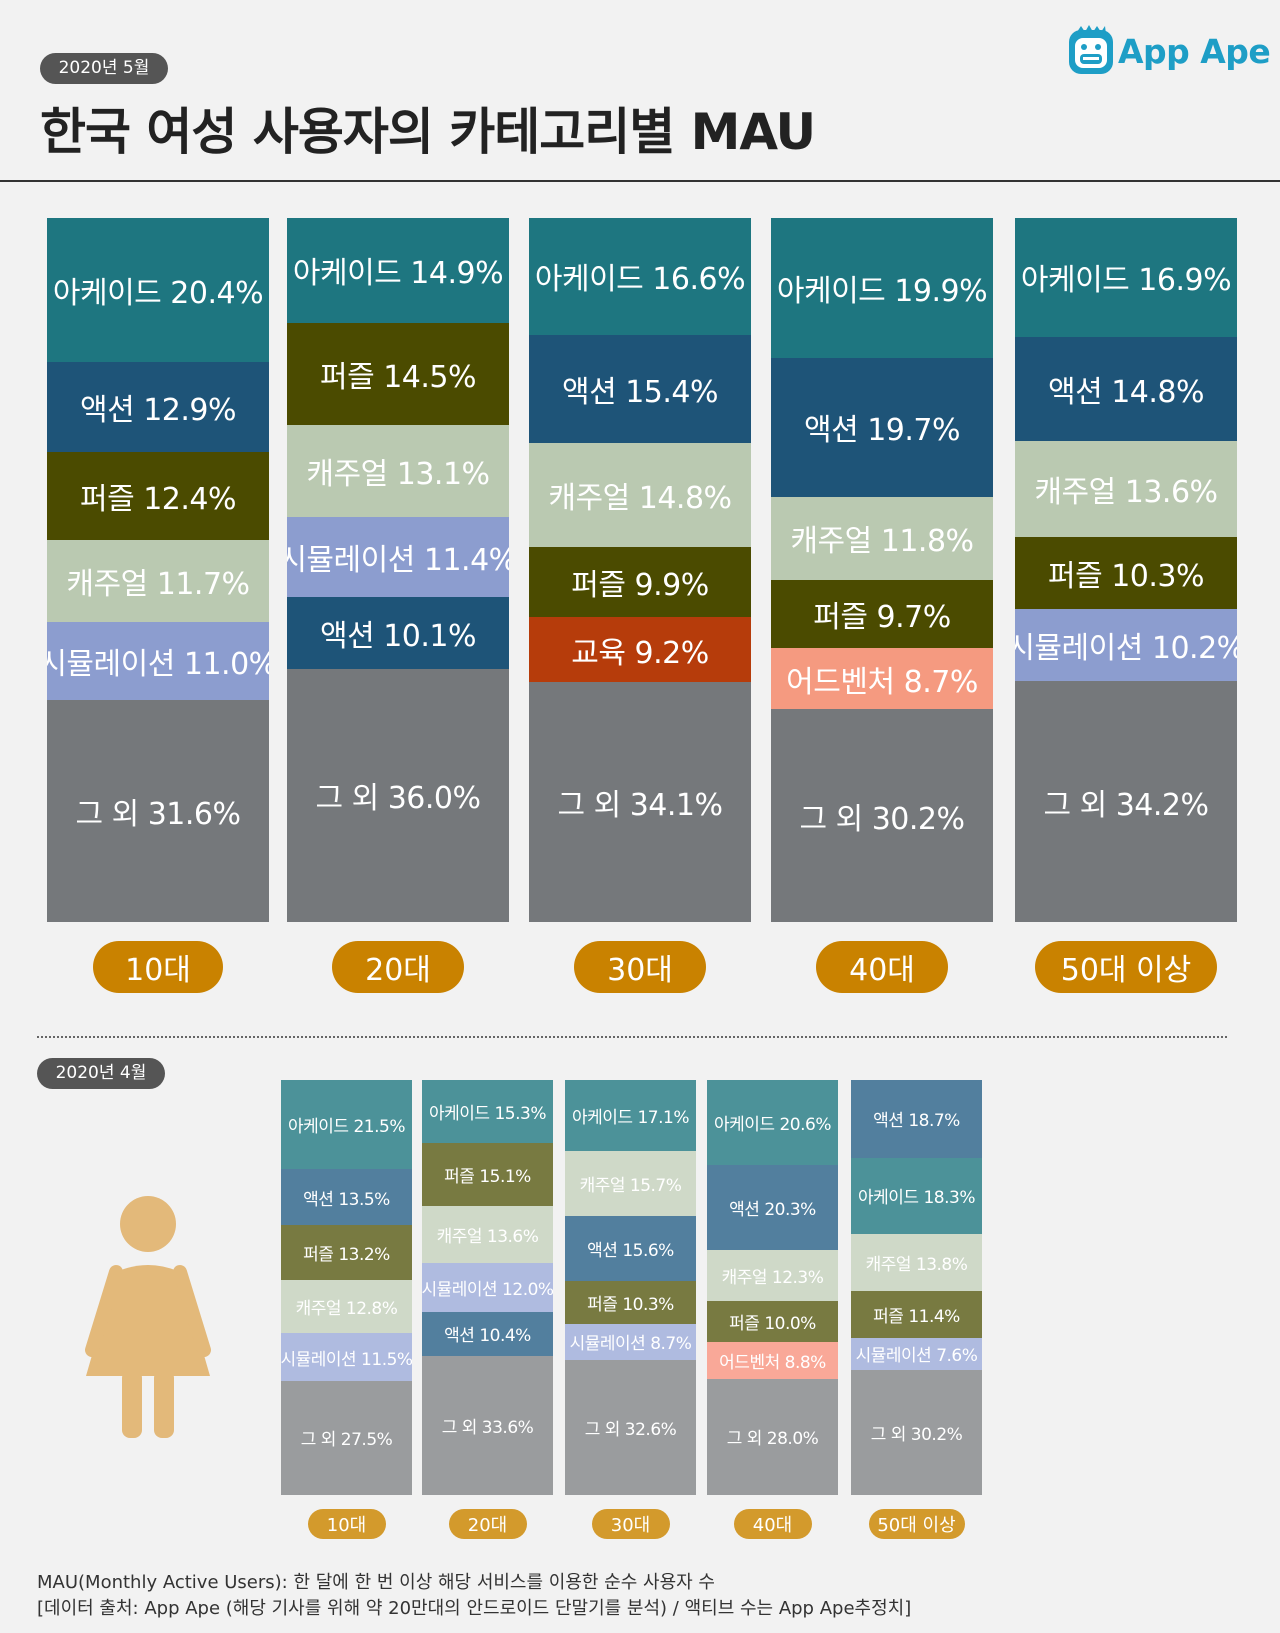 The height and width of the screenshot is (1633, 1280). I want to click on bar-segment-액션: 액션 10.1%, so click(398, 633).